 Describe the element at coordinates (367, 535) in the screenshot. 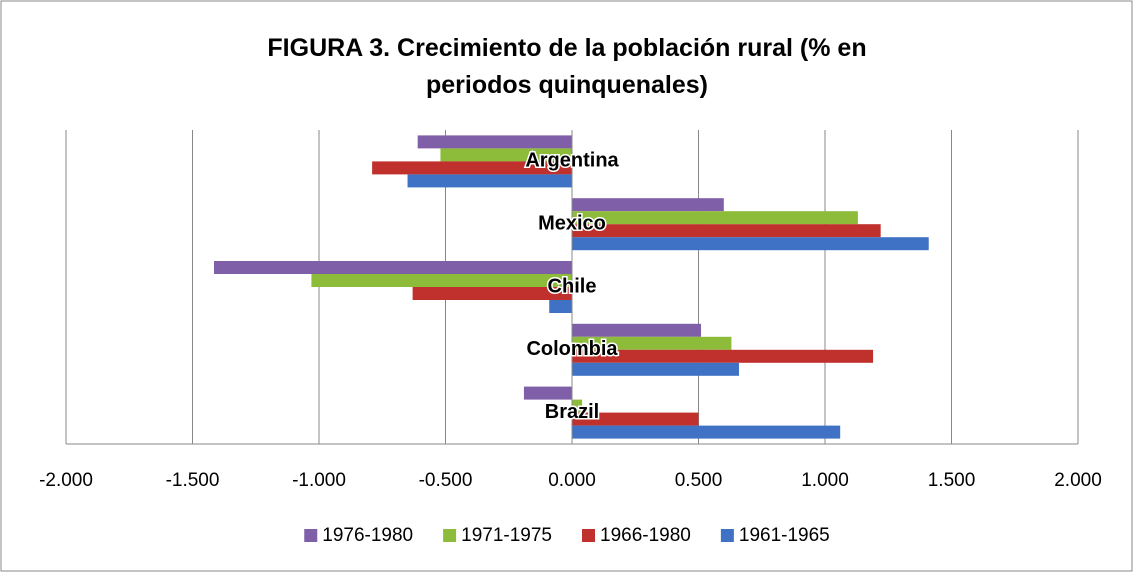

I see `legend-label: 1976-1980` at that location.